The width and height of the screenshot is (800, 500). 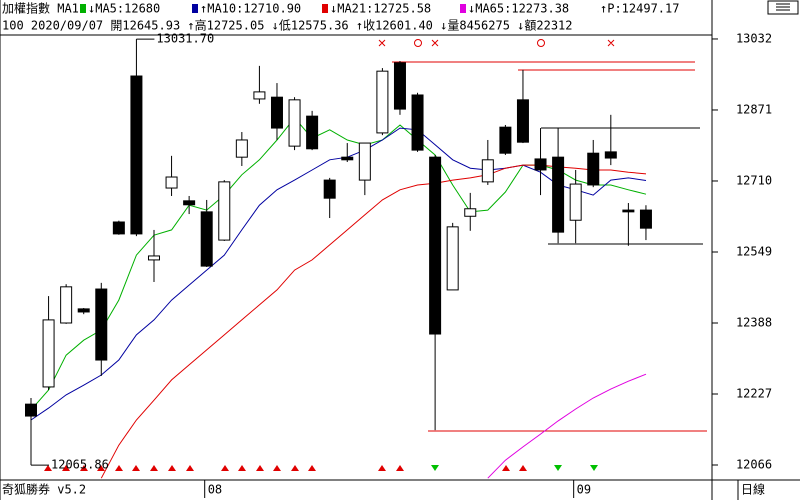 What do you see at coordinates (753, 489) in the screenshot?
I see `period-label: 日線` at bounding box center [753, 489].